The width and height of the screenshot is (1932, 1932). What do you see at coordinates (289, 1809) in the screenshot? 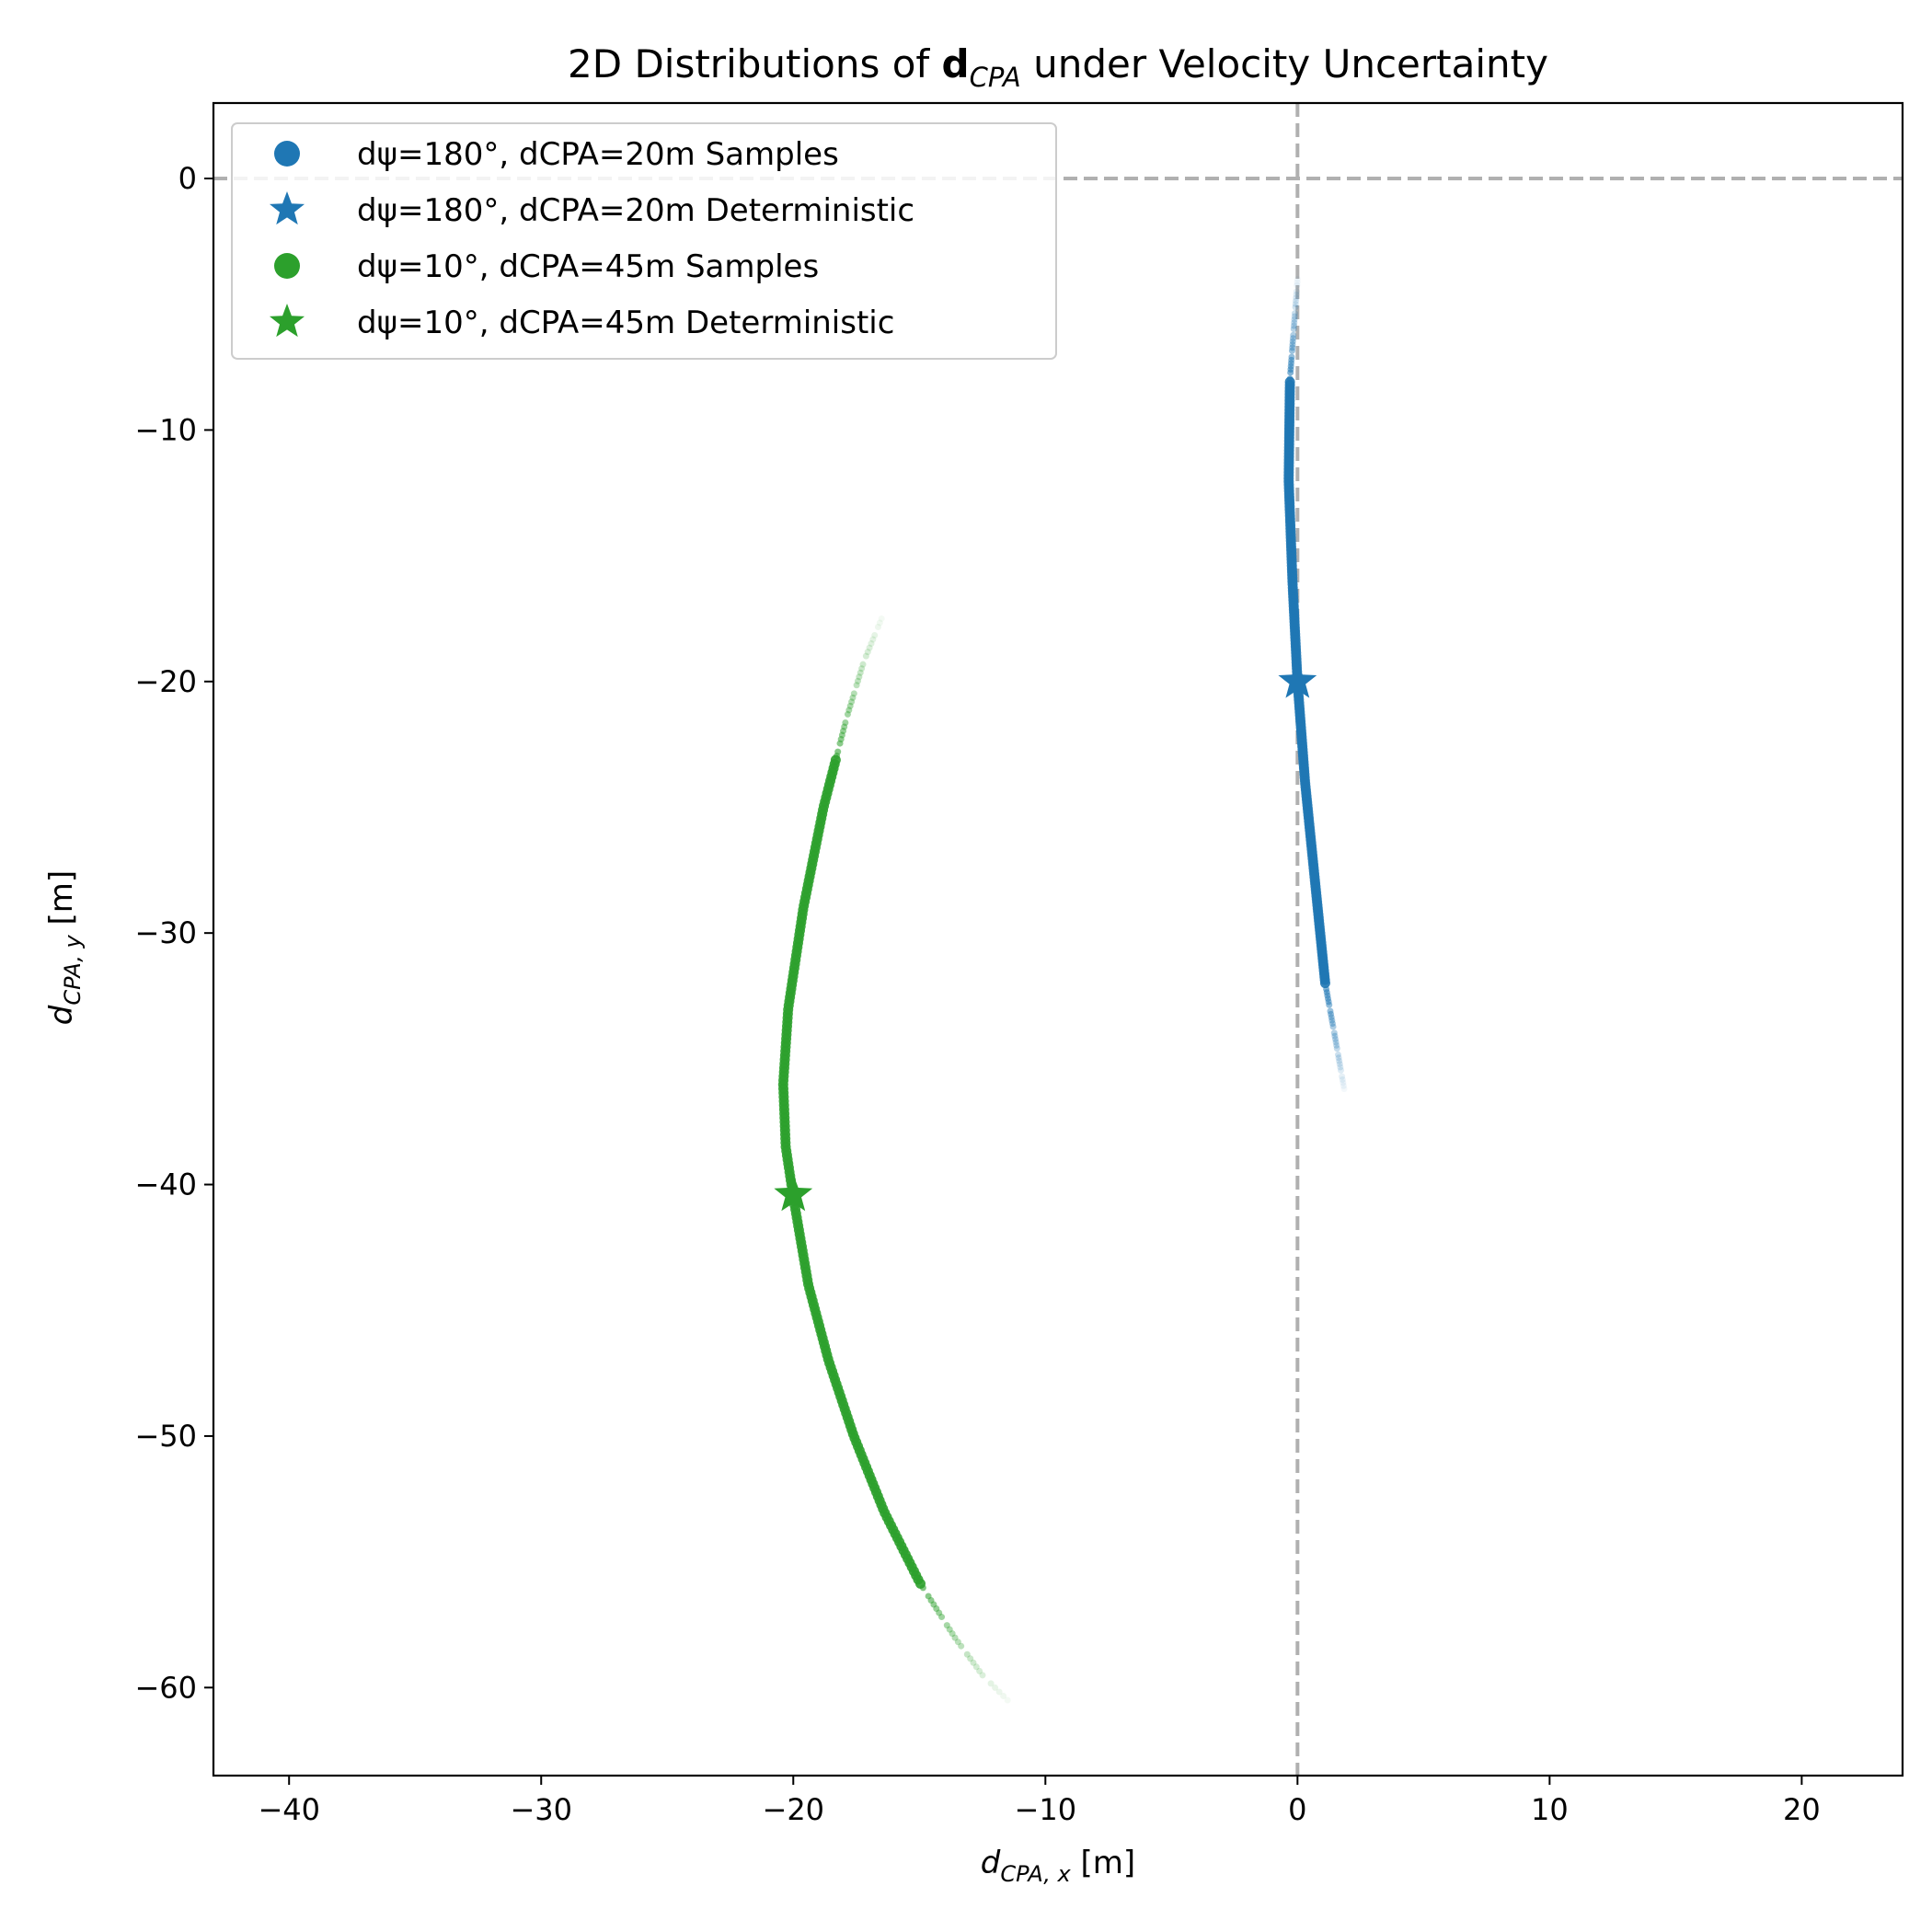
I see `x-tick-label: −40` at bounding box center [289, 1809].